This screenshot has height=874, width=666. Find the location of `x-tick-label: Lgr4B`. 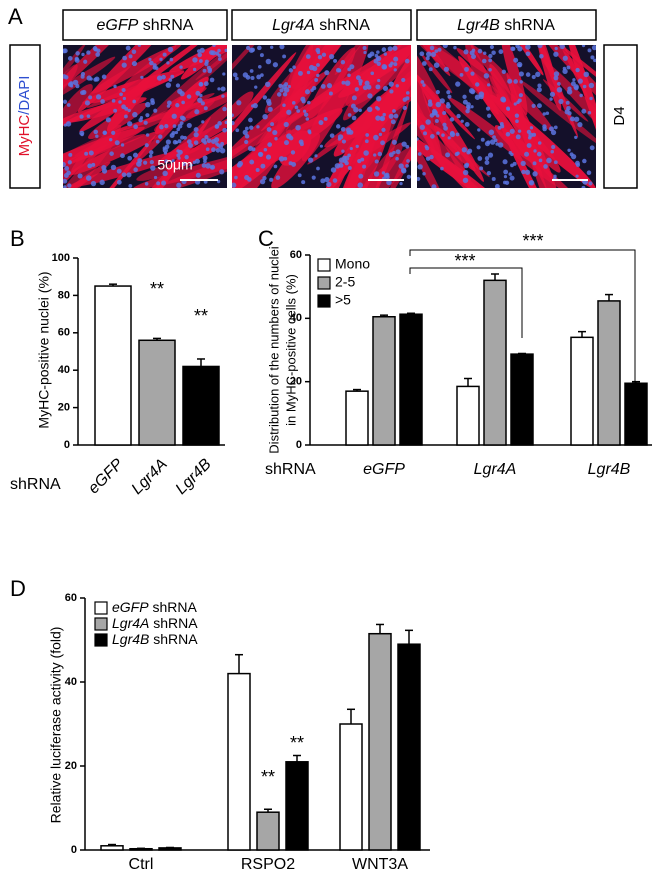

x-tick-label: Lgr4B is located at coordinates (194, 477).